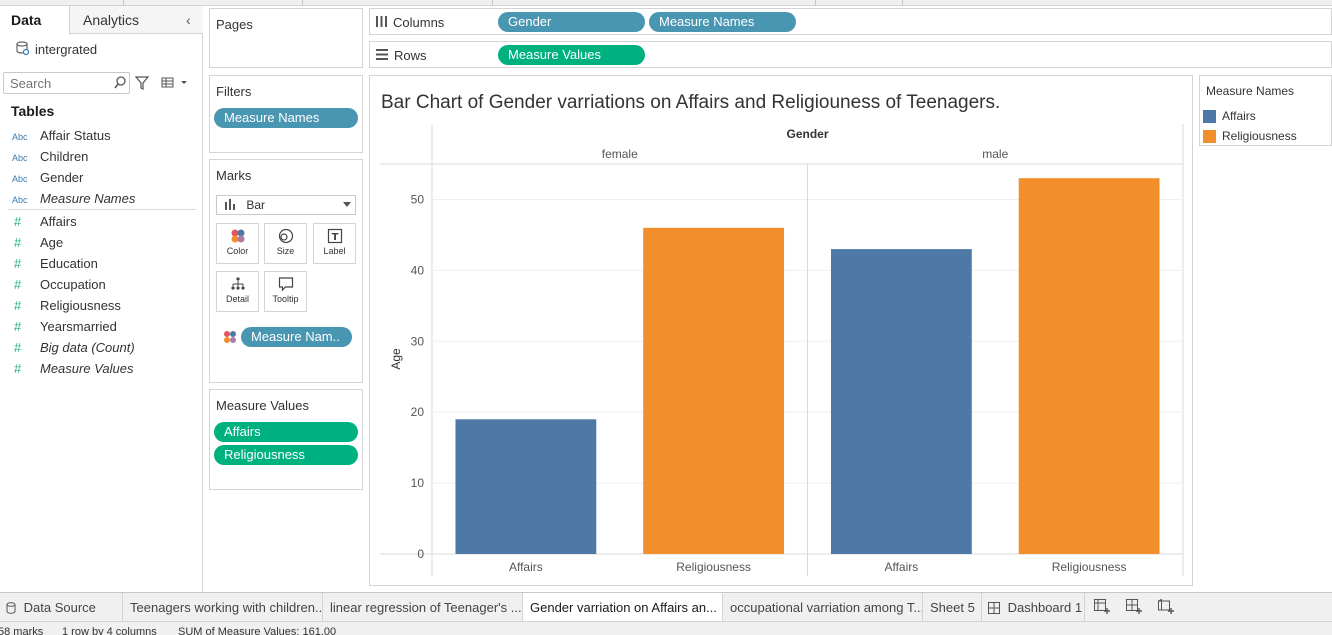 This screenshot has width=1332, height=635. I want to click on new-worksheet-icon, so click(1102, 608).